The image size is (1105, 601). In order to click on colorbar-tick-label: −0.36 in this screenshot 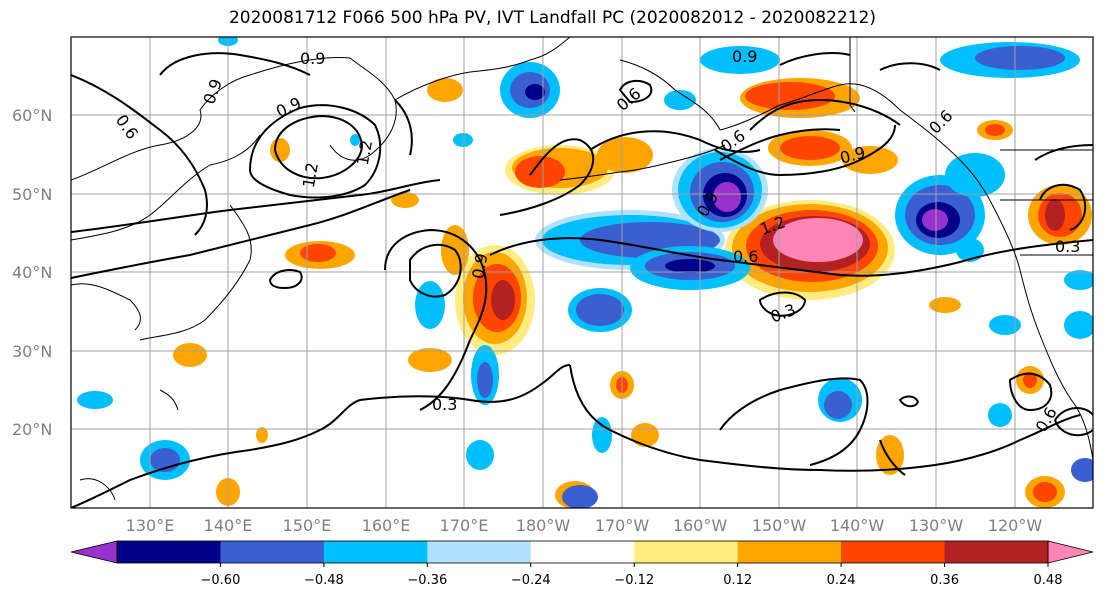, I will do `click(427, 580)`.